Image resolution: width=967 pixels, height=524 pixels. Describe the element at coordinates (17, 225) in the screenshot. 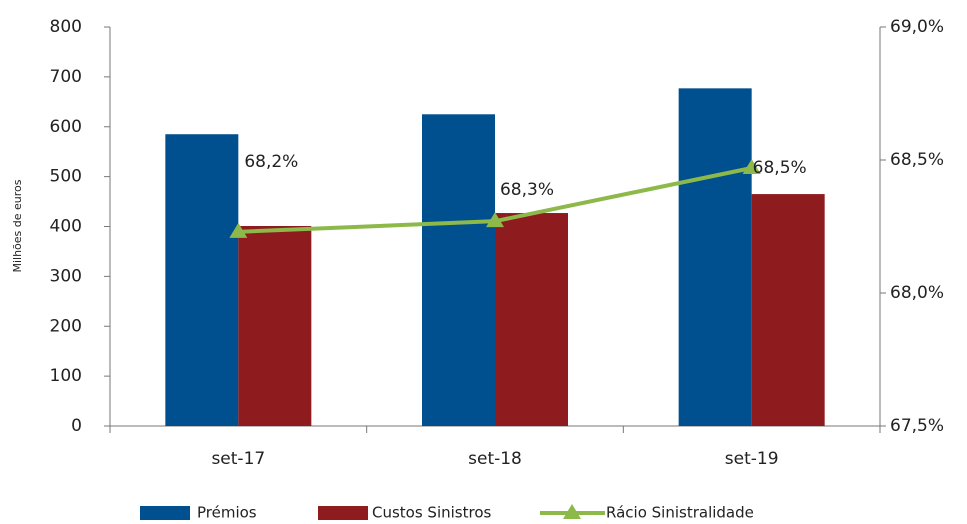

I see `y-axis-label: Milhões de euros` at that location.